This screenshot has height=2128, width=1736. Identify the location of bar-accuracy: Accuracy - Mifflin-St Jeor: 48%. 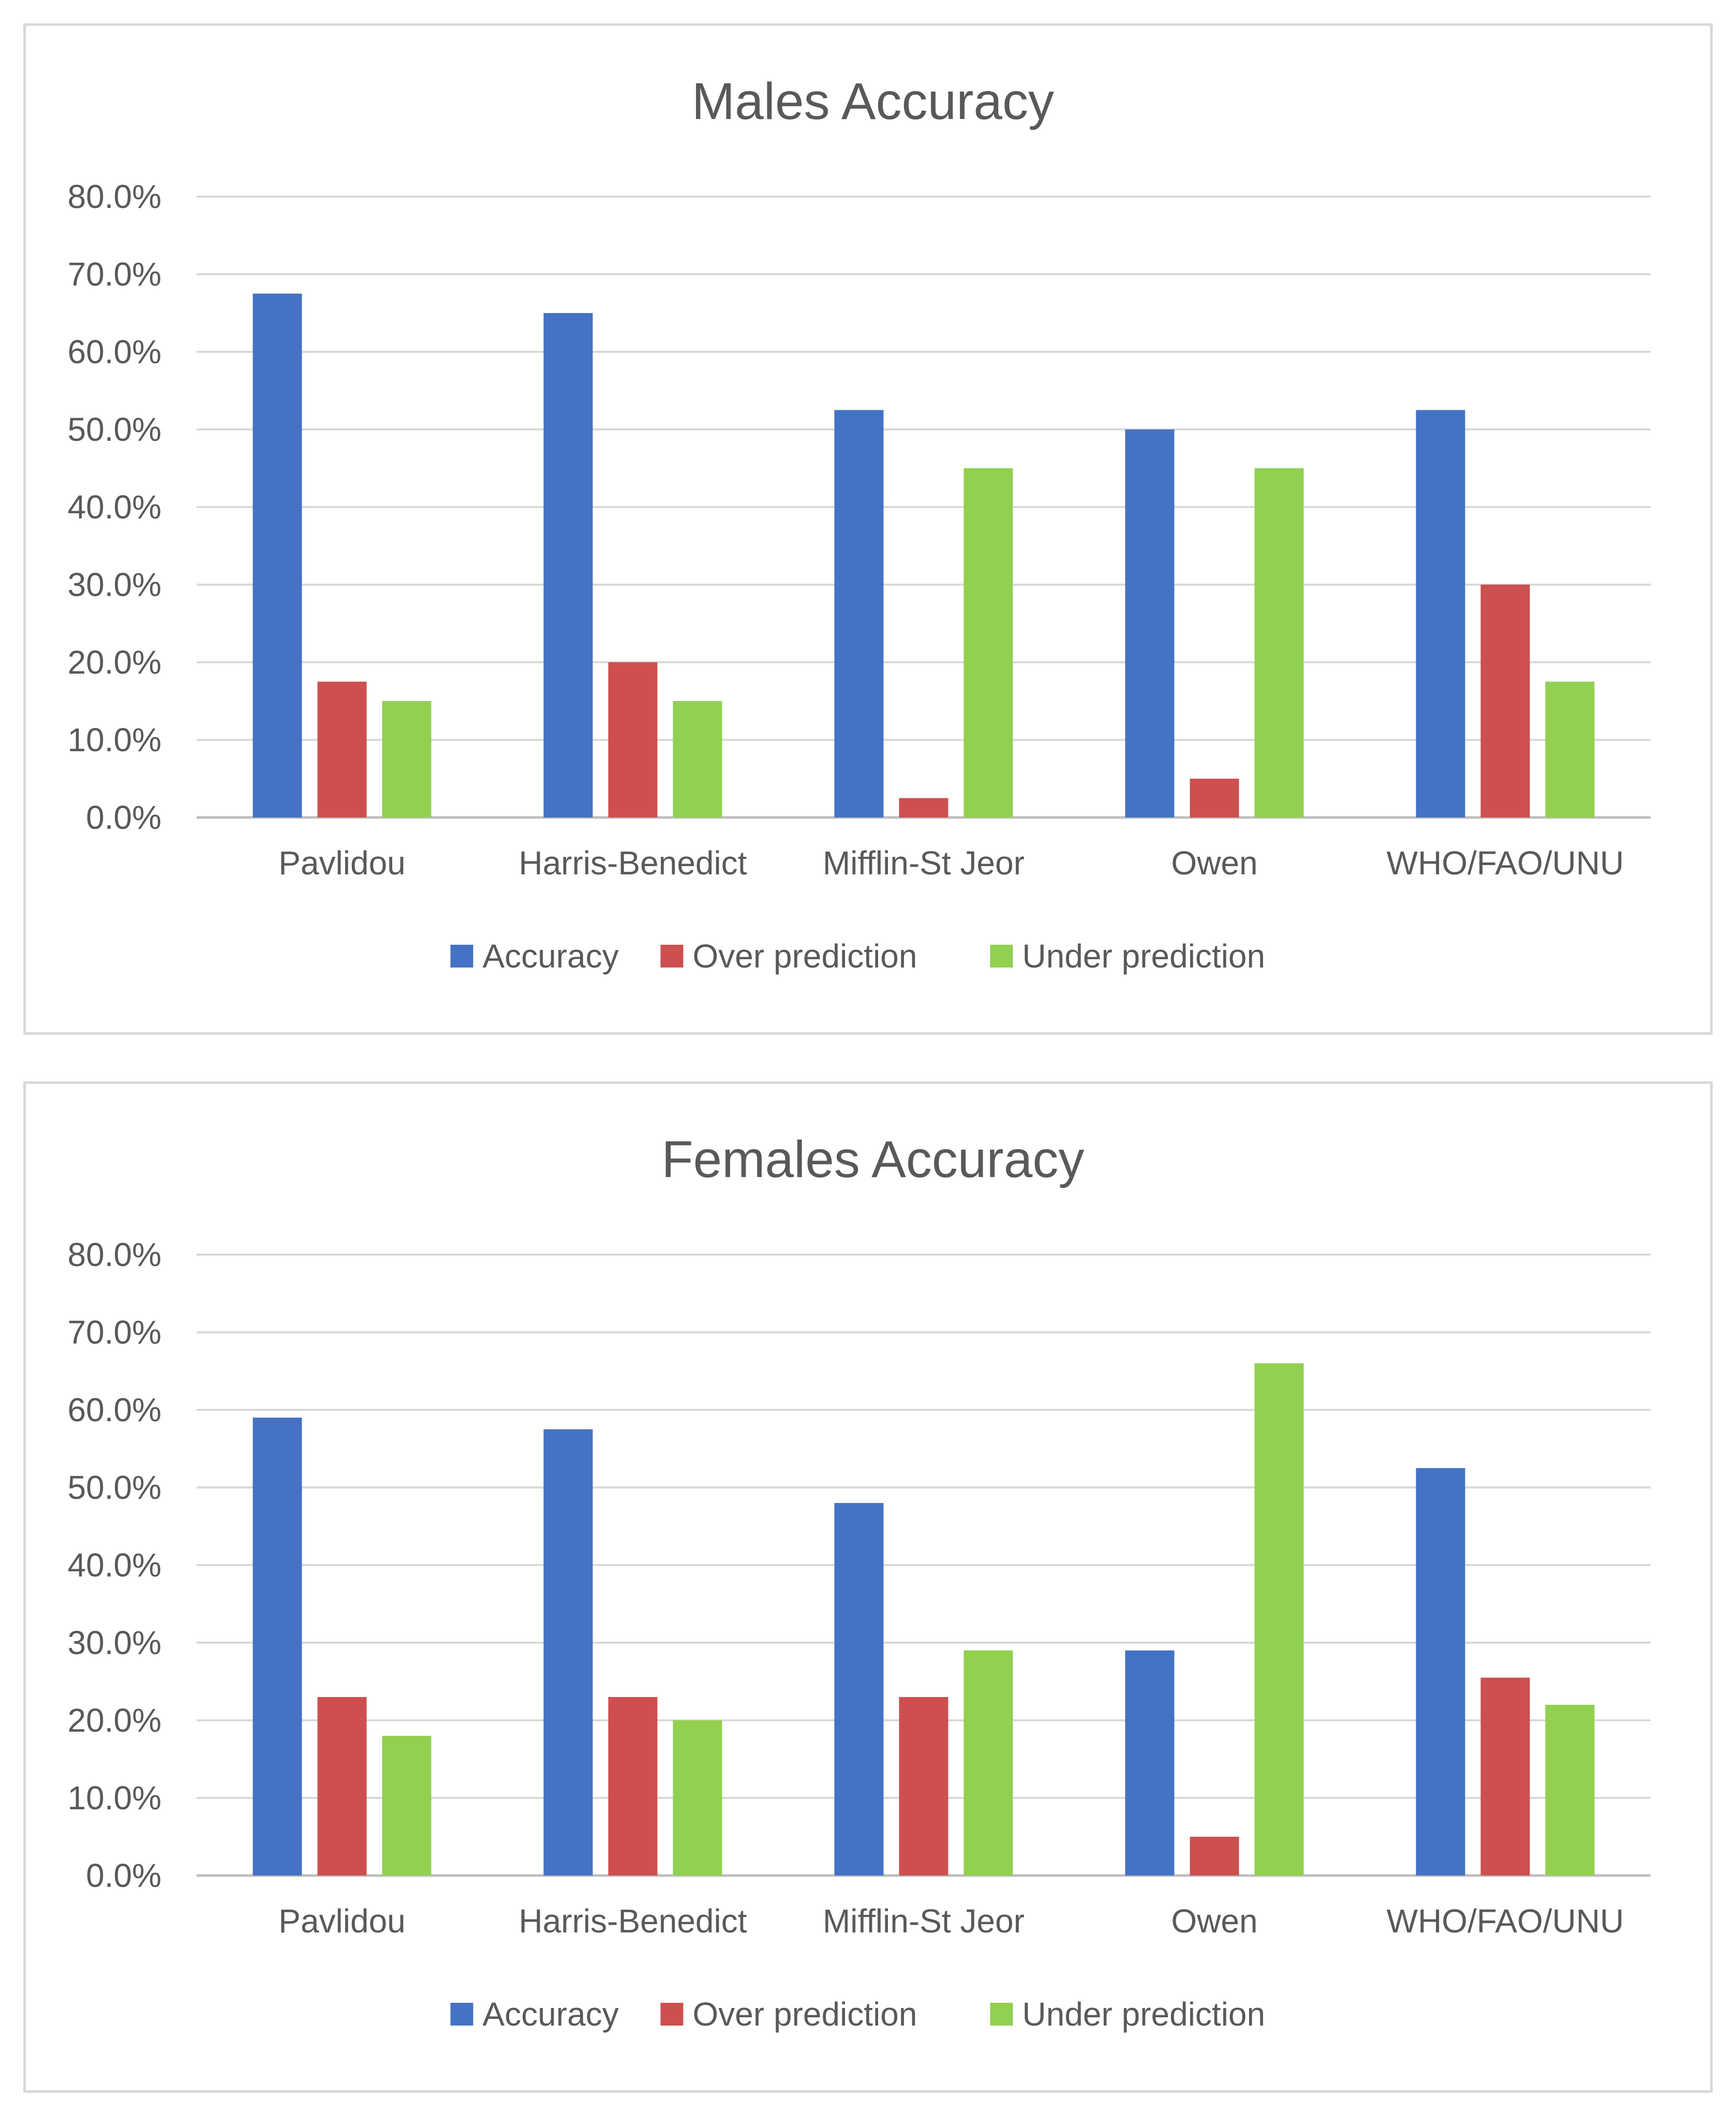
(859, 1689).